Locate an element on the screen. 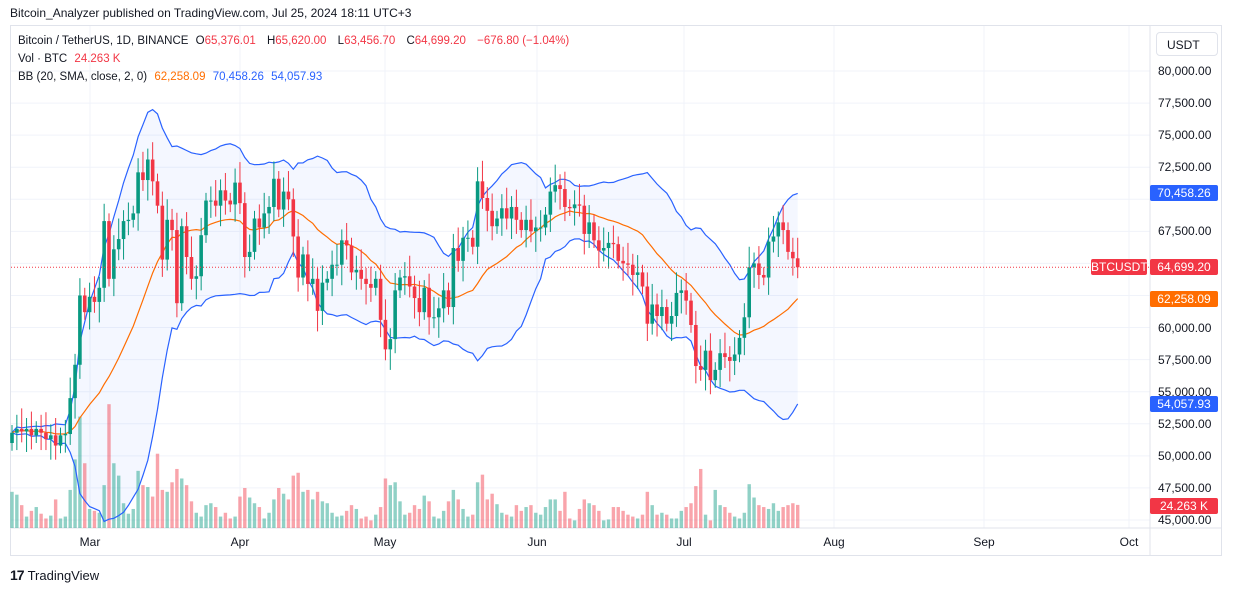 Image resolution: width=1233 pixels, height=592 pixels. bb-label: BB (20, SMA, close, 2, 0) is located at coordinates (83, 77).